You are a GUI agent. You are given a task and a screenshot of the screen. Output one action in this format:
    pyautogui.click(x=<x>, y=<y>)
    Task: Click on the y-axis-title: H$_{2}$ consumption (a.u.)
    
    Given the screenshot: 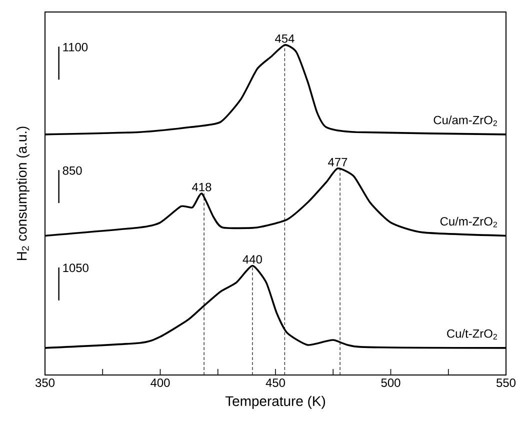 What is the action you would take?
    pyautogui.click(x=23, y=193)
    